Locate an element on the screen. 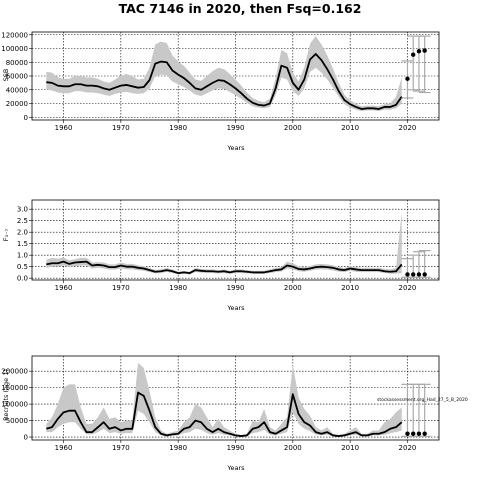 The image size is (480, 480). fbar-x-axis-label: Years is located at coordinates (235, 308).